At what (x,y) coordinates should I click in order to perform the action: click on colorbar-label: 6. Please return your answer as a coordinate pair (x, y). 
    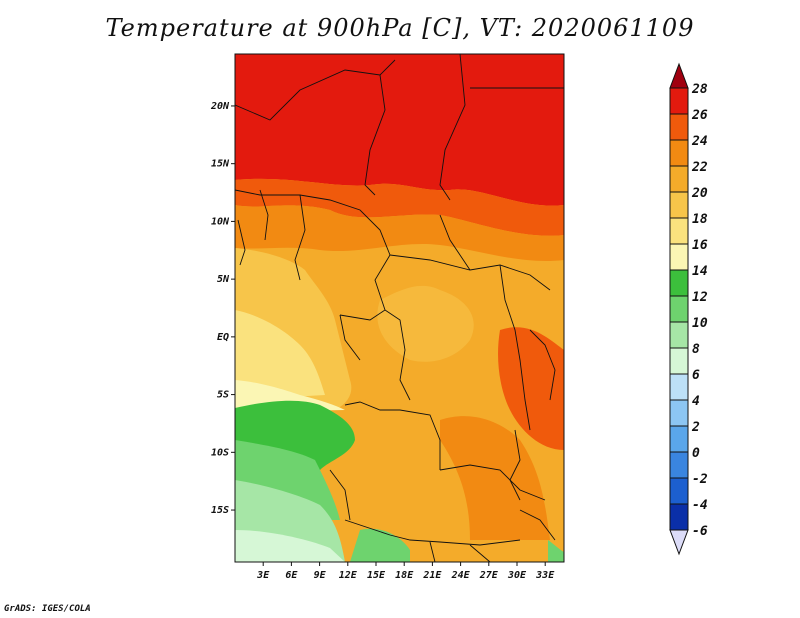
    Looking at the image, I should click on (696, 375).